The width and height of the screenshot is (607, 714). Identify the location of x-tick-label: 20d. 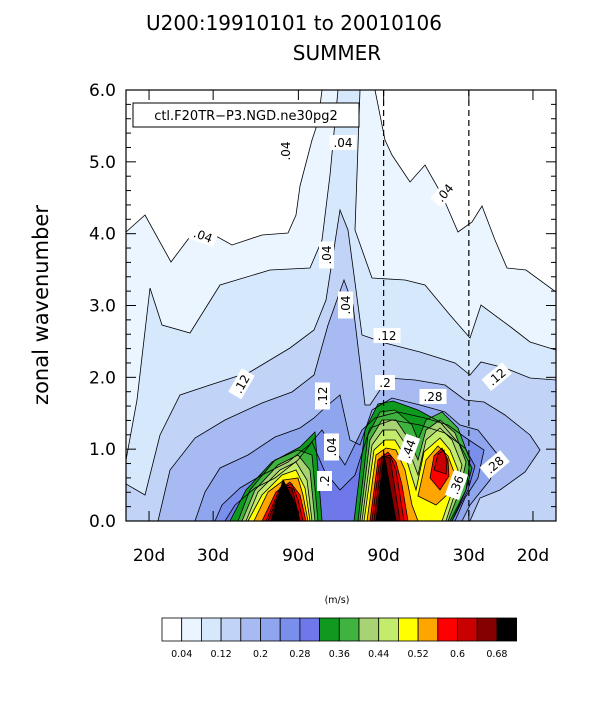
(533, 556).